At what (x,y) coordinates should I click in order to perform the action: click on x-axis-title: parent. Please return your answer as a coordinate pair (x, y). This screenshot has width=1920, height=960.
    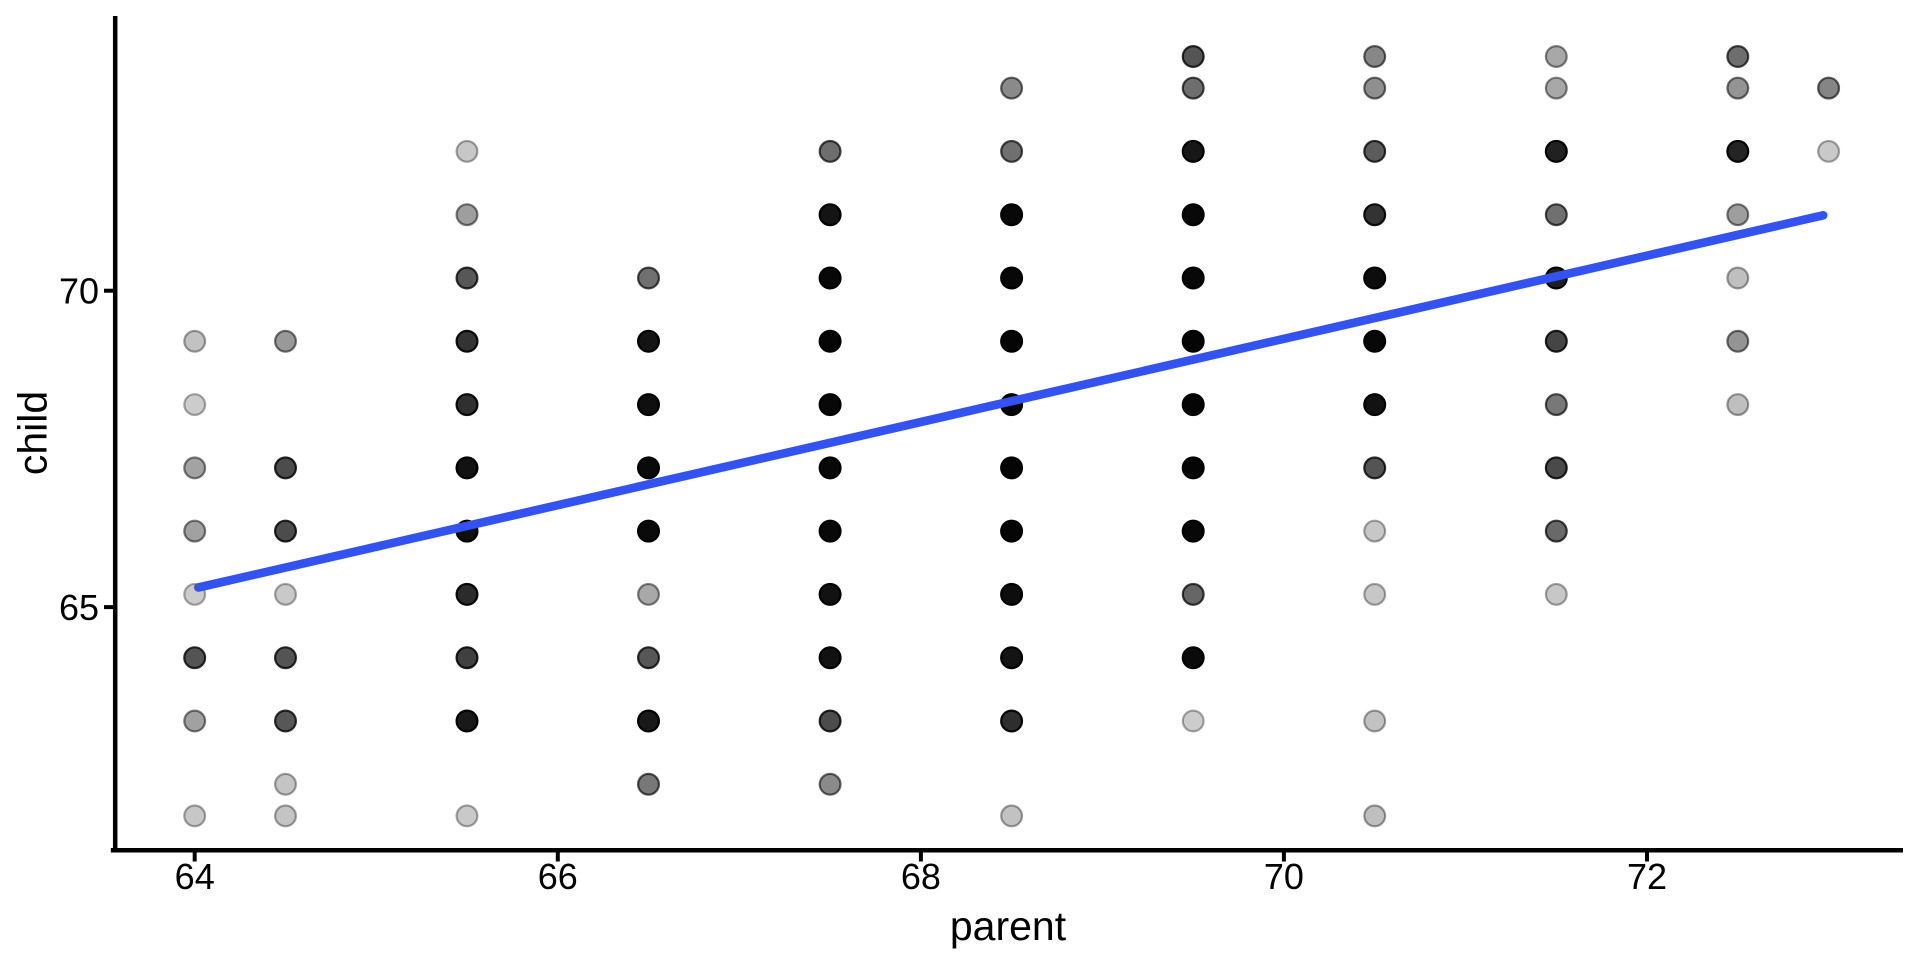
    Looking at the image, I should click on (1008, 926).